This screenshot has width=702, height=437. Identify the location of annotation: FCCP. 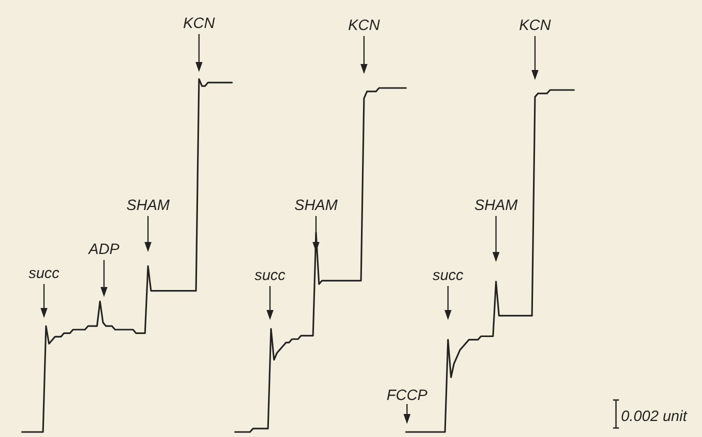
(407, 395).